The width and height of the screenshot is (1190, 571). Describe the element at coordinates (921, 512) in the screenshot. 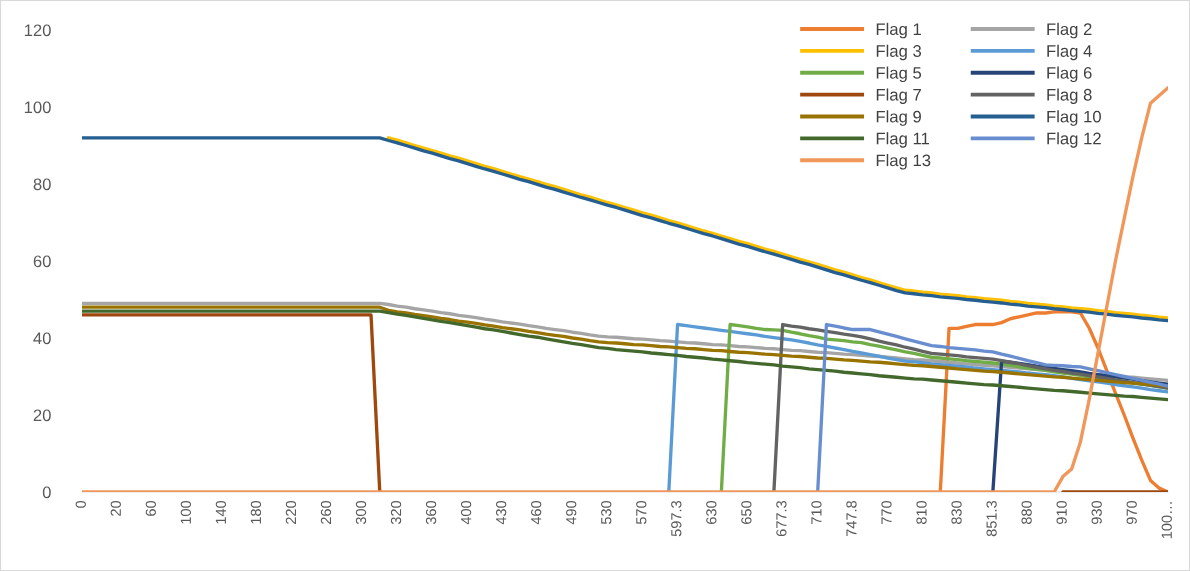

I see `x-tick-label: 810` at that location.